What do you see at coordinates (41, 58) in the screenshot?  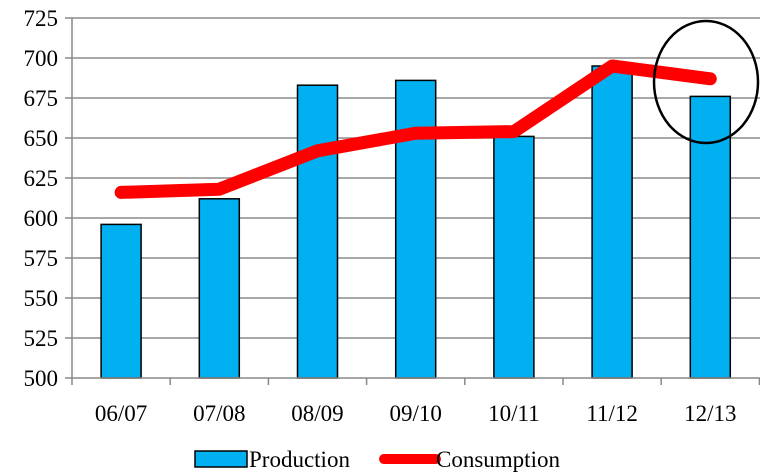 I see `y-tick-label: 700` at bounding box center [41, 58].